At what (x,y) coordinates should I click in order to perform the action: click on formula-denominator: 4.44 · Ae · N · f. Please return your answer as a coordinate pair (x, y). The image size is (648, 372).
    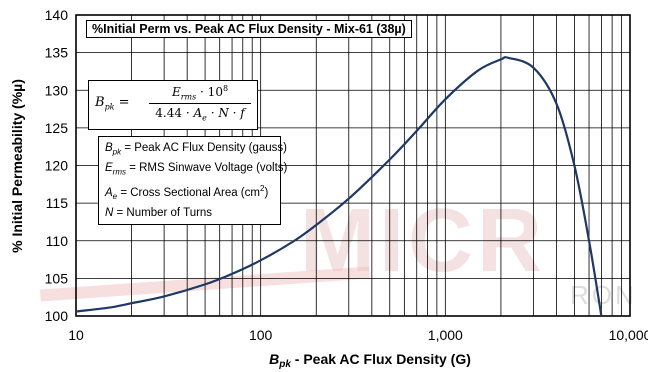
    Looking at the image, I should click on (200, 114).